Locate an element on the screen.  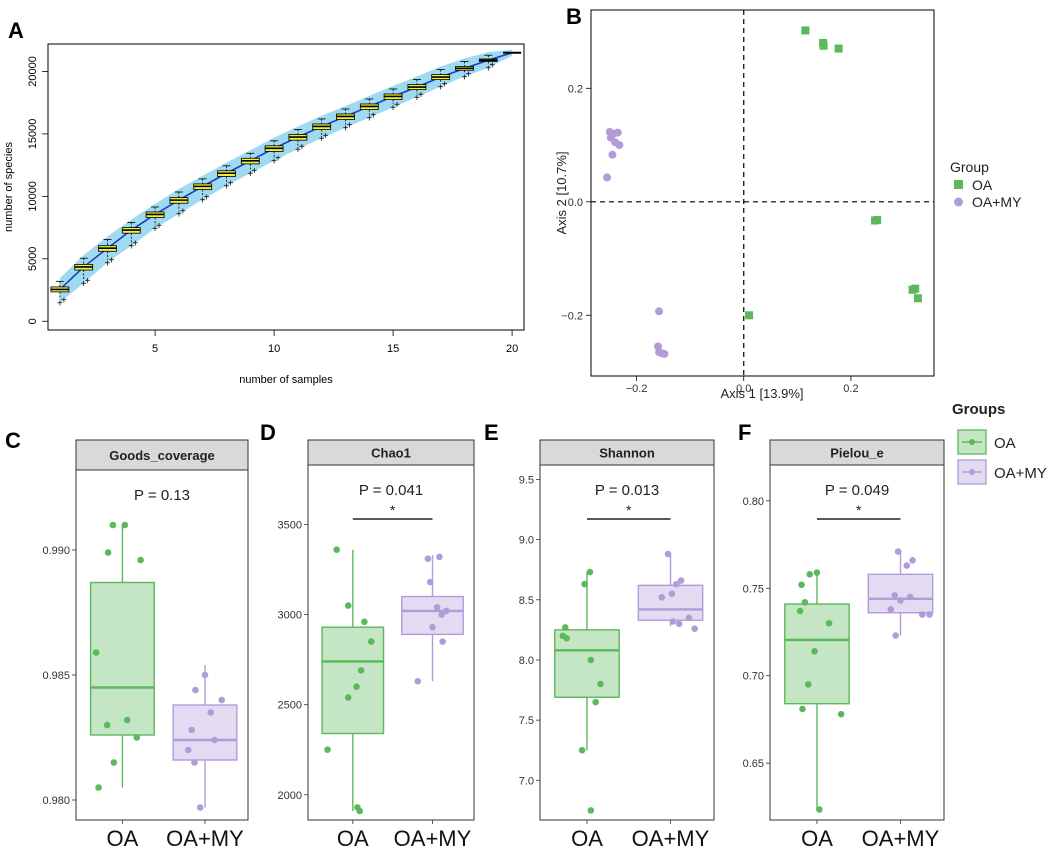
y-tick-label: 2500 is located at coordinates (290, 706).